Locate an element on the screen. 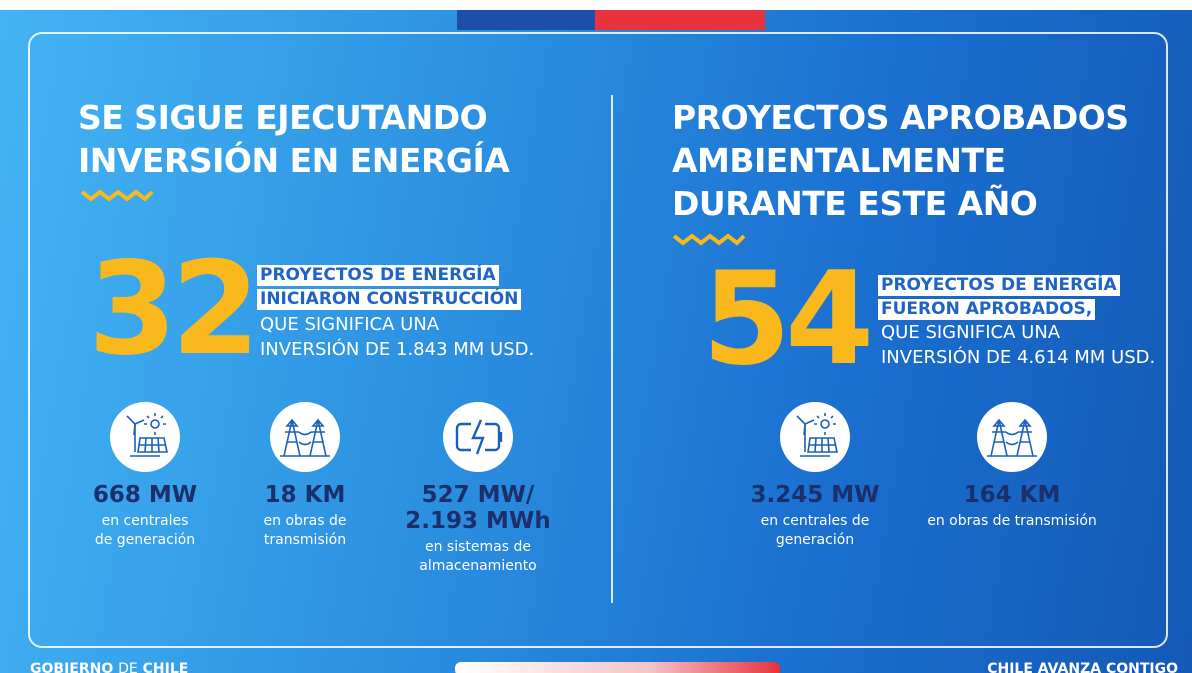  footer-word: DE is located at coordinates (128, 667).